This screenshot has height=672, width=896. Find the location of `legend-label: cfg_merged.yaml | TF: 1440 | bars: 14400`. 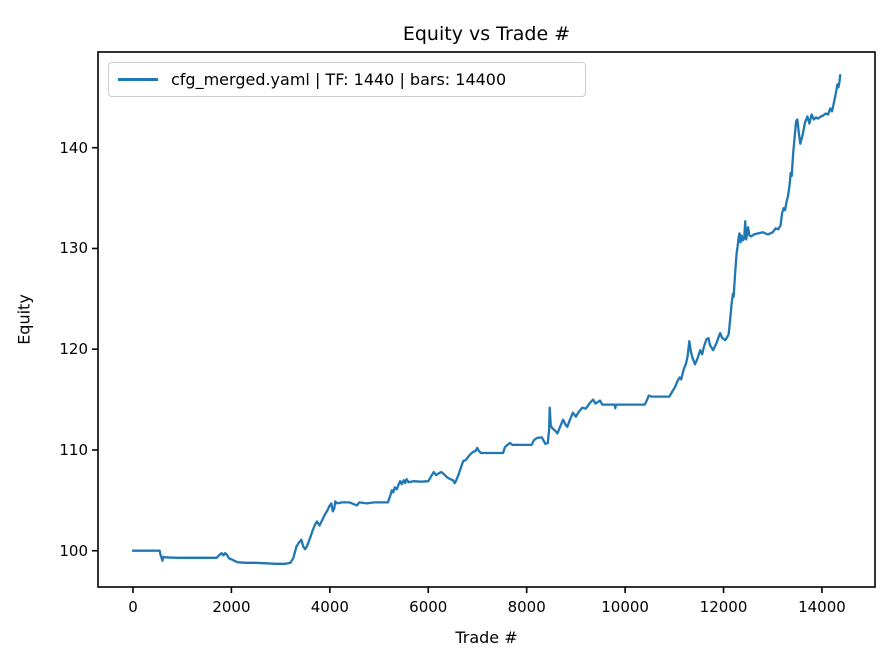

legend-label: cfg_merged.yaml | TF: 1440 | bars: 14400 is located at coordinates (339, 79).